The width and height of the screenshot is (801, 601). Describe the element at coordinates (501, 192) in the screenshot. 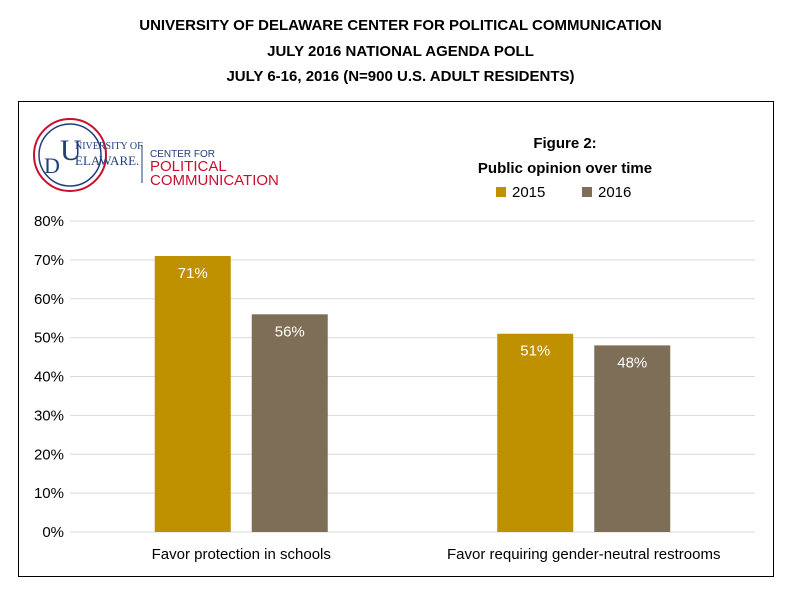

I see `legend-swatch-2015` at that location.